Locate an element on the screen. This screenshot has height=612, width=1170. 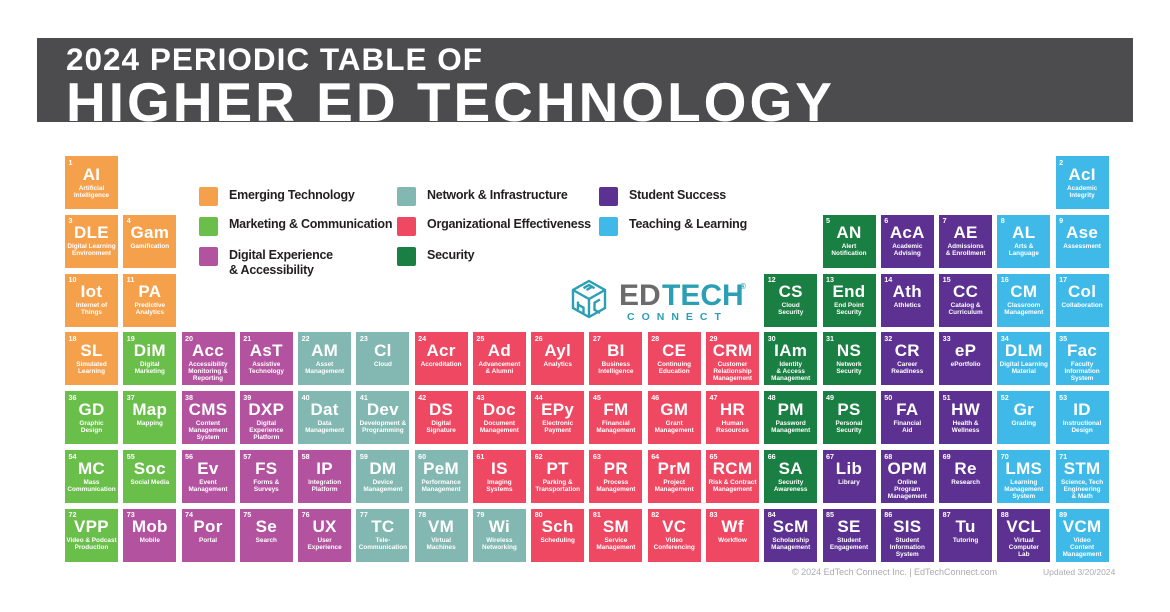
svg-text: ED is located at coordinates (640, 295).